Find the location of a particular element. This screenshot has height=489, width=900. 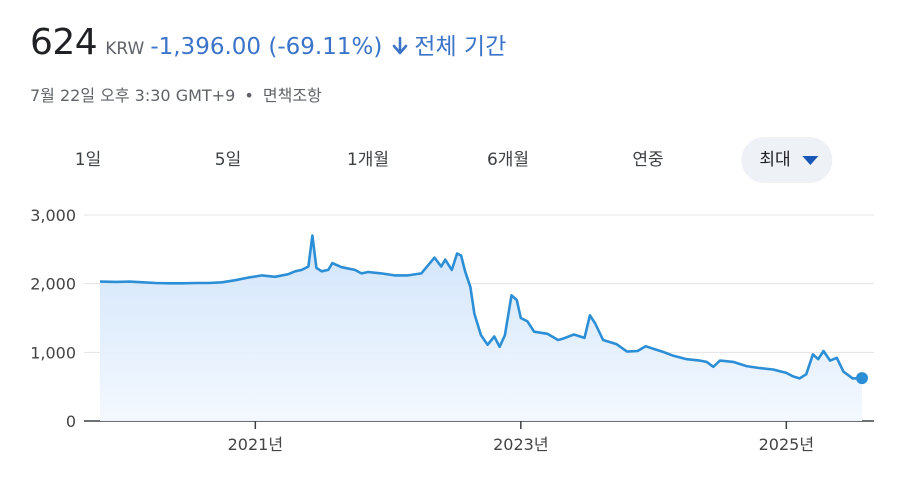

tab-max-label: 최대 is located at coordinates (775, 160).